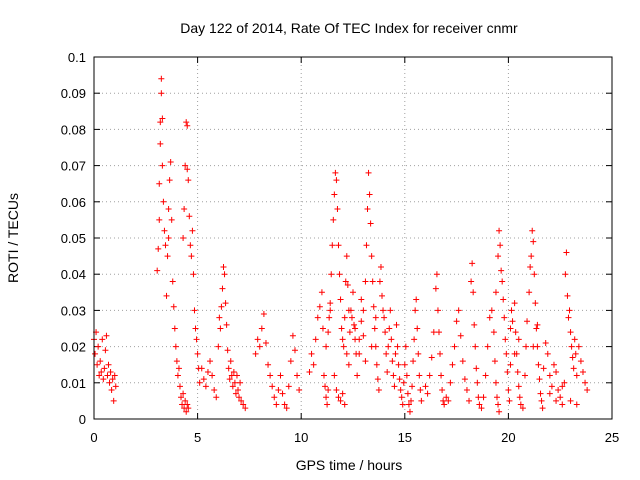 The height and width of the screenshot is (480, 640). Describe the element at coordinates (349, 465) in the screenshot. I see `x-axis-label: GPS time / hours` at that location.